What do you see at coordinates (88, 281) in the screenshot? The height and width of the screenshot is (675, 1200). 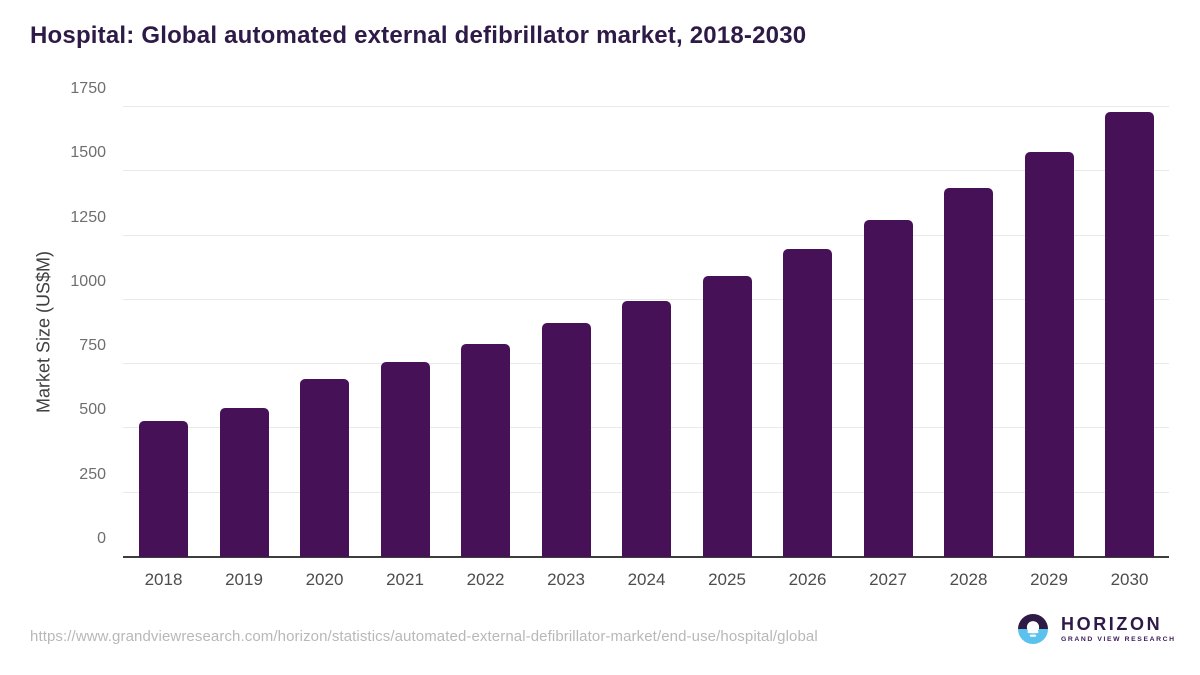 I see `y-tick-1000: 1000` at bounding box center [88, 281].